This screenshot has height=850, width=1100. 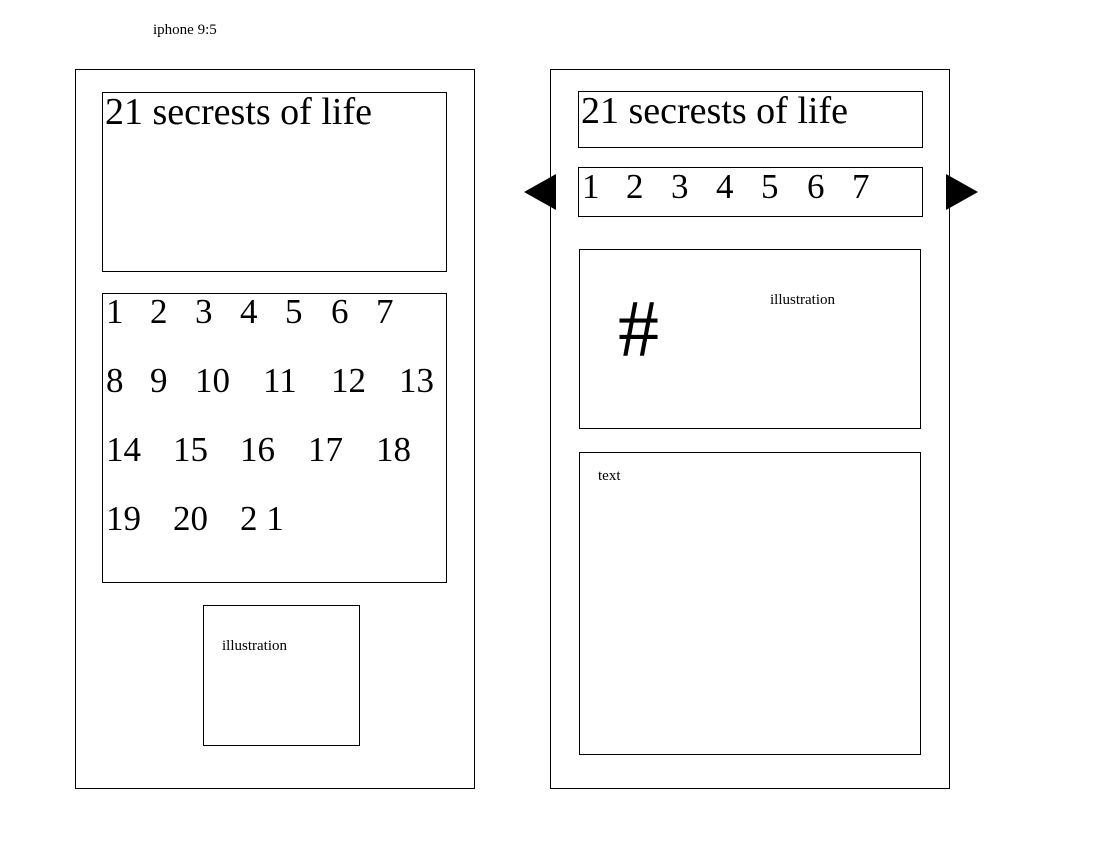 I want to click on chapter-number: 15, so click(x=190, y=449).